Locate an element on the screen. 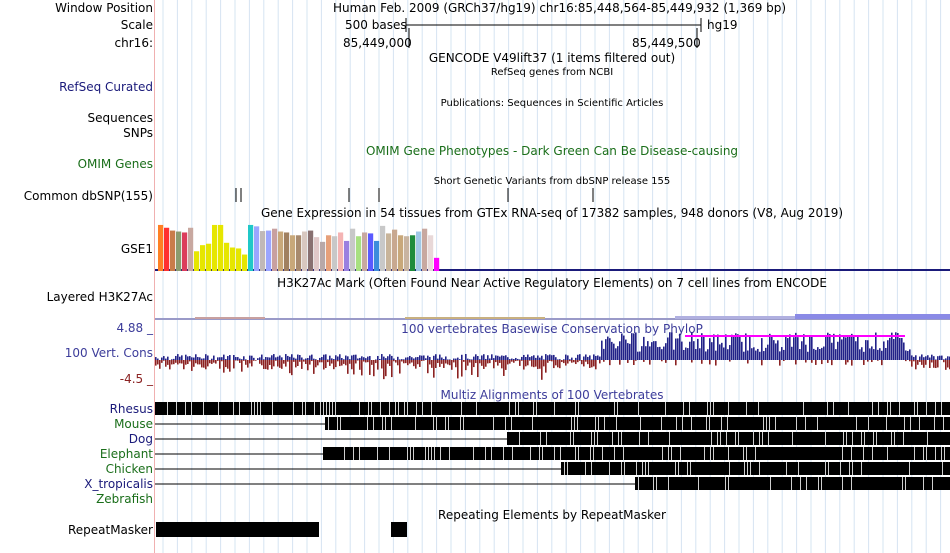 This screenshot has height=553, width=950. alignment-block is located at coordinates (792, 483).